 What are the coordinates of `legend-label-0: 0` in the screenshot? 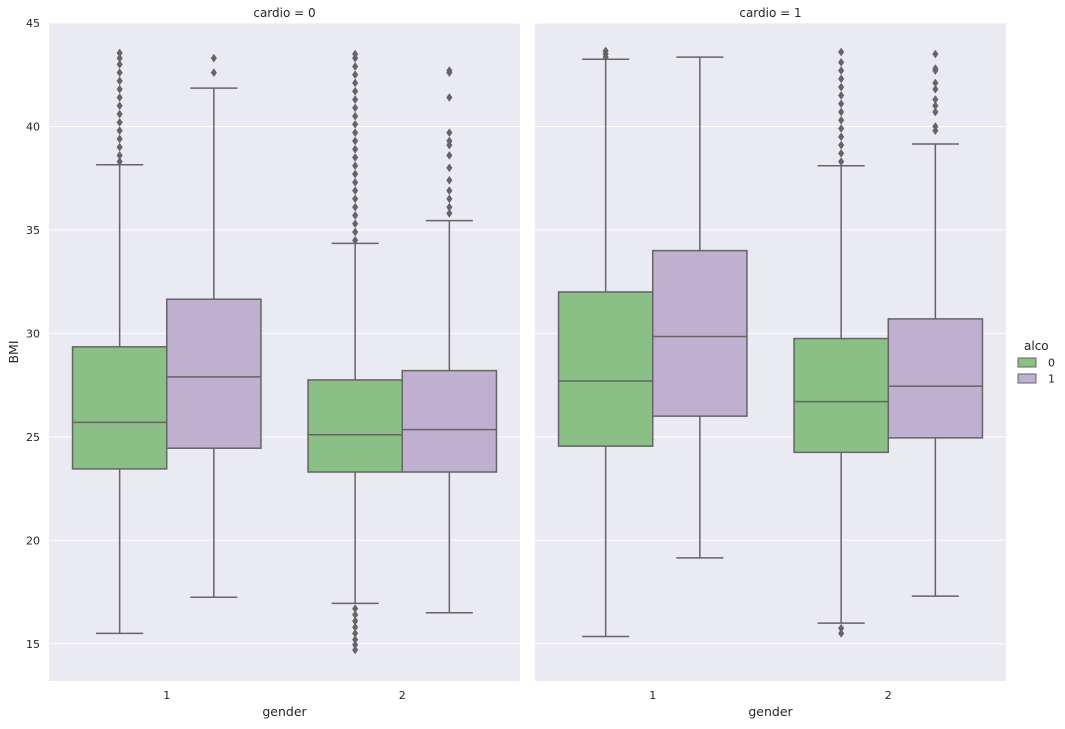 It's located at (1051, 363).